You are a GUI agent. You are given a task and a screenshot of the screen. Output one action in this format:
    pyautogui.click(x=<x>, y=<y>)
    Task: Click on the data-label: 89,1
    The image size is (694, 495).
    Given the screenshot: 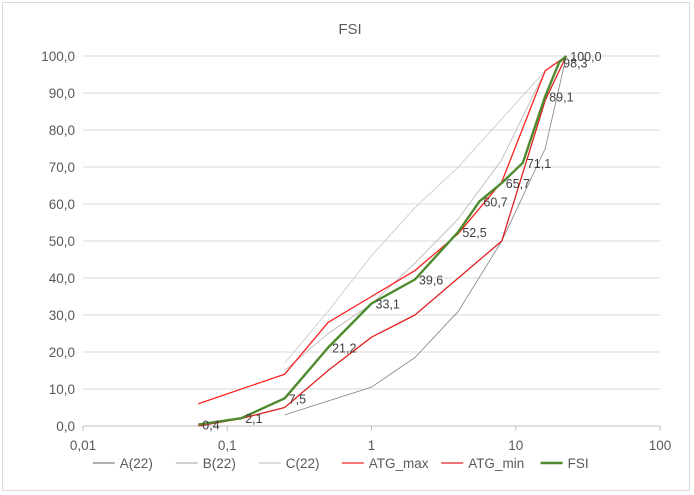 What is the action you would take?
    pyautogui.click(x=561, y=97)
    